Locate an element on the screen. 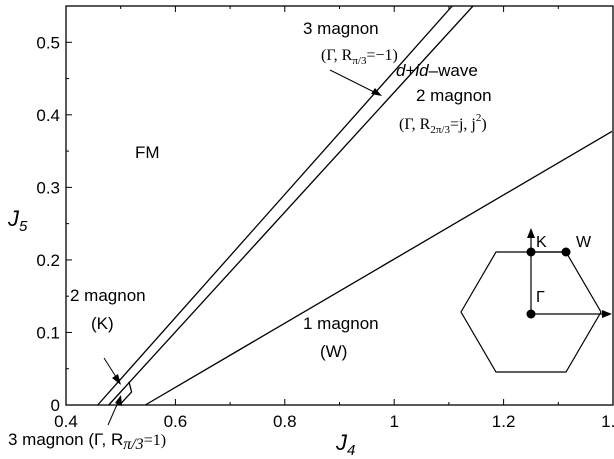 The width and height of the screenshot is (614, 459). one-magnon-w-point: (W) is located at coordinates (333, 351).